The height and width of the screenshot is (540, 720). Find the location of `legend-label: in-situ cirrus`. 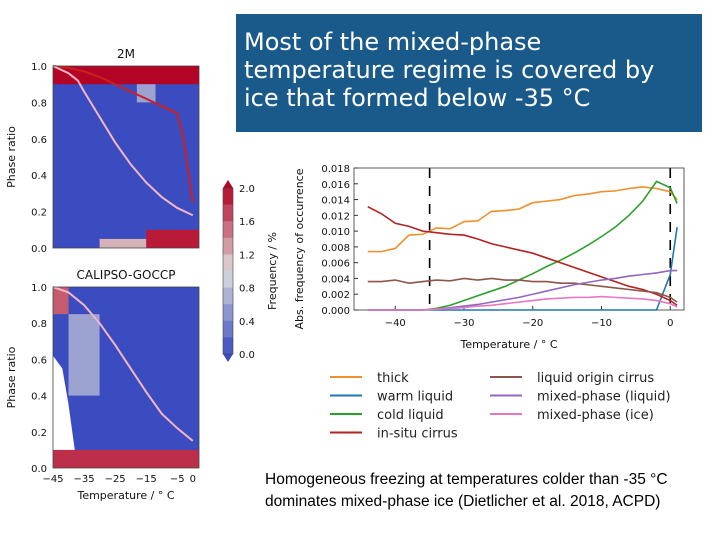

legend-label: in-situ cirrus is located at coordinates (417, 434).